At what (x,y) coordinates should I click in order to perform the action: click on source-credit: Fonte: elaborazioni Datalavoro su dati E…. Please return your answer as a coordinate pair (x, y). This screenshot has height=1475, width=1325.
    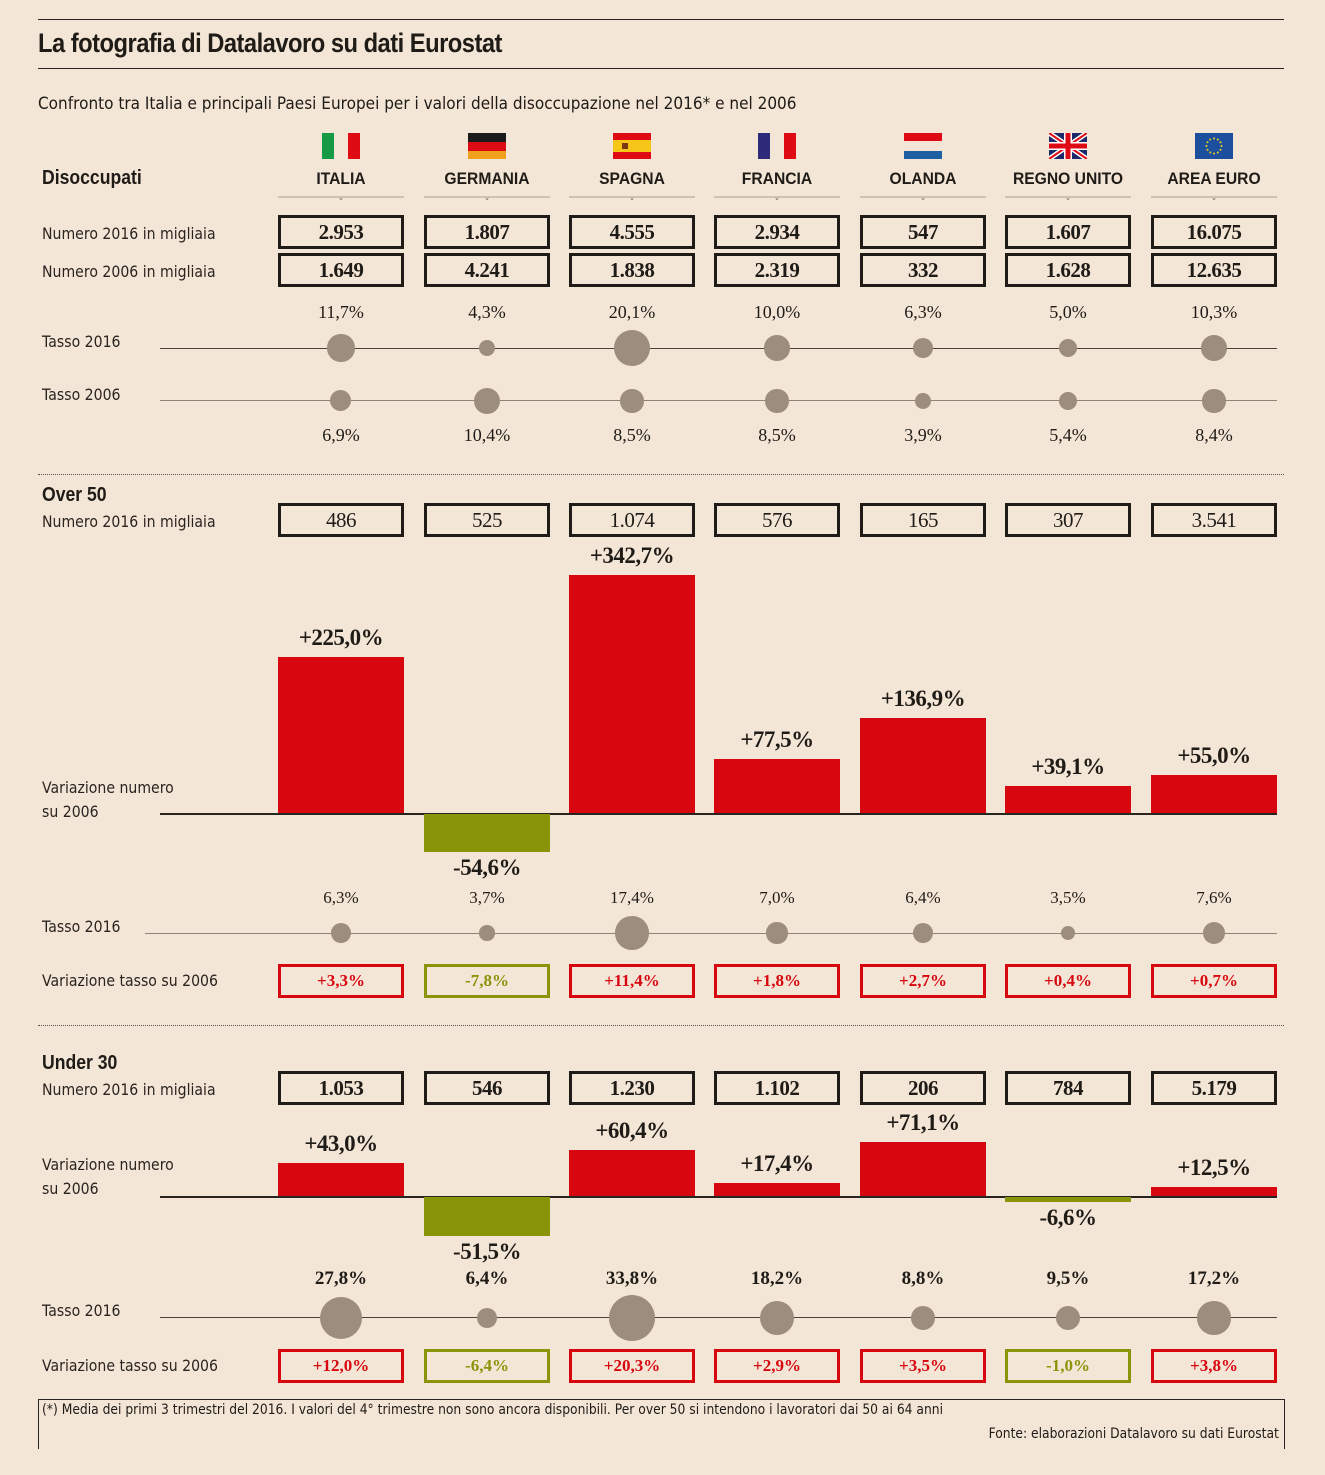
    Looking at the image, I should click on (1133, 1434).